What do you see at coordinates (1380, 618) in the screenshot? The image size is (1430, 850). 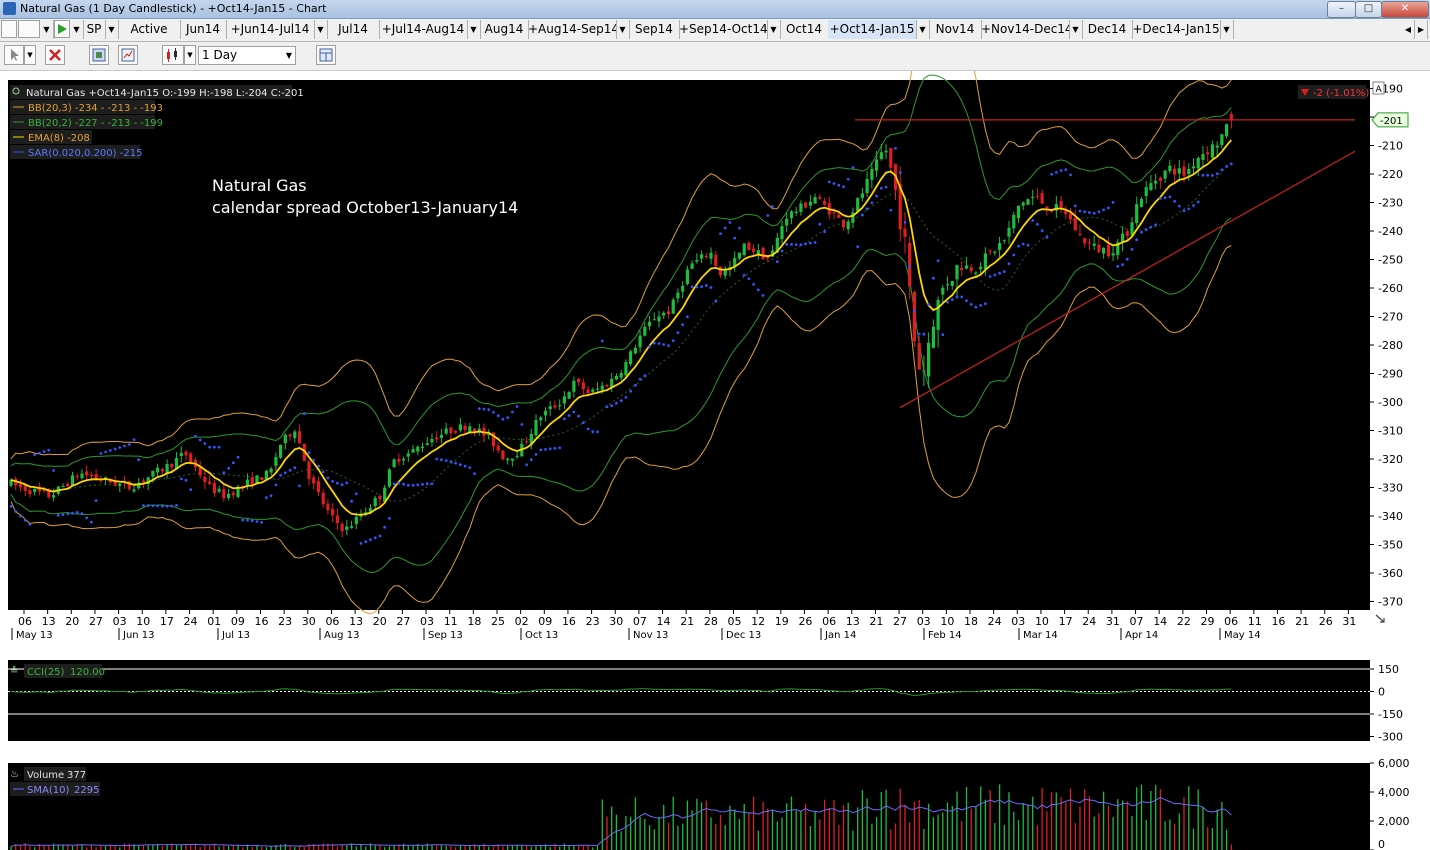 I see `resize-corner-icon` at bounding box center [1380, 618].